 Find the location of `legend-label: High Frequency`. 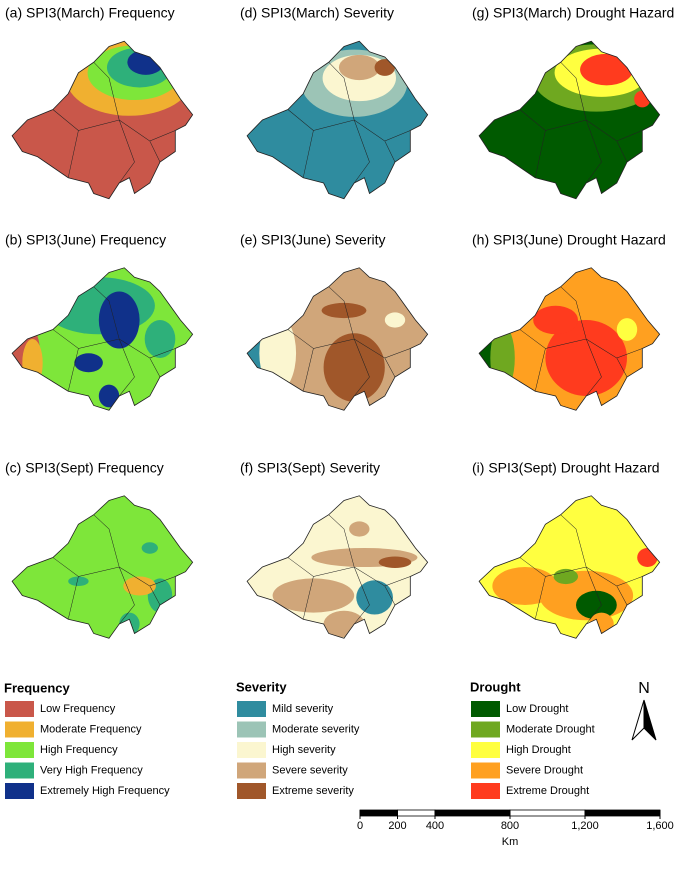

legend-label: High Frequency is located at coordinates (79, 750).